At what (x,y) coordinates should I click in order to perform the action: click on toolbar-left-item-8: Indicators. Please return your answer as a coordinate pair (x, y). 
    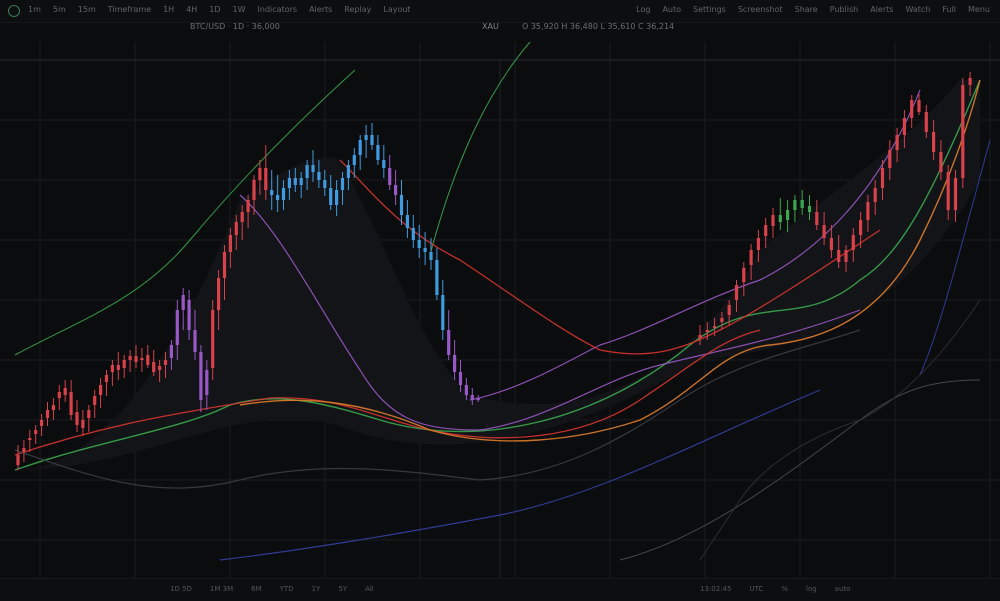
    Looking at the image, I should click on (277, 9).